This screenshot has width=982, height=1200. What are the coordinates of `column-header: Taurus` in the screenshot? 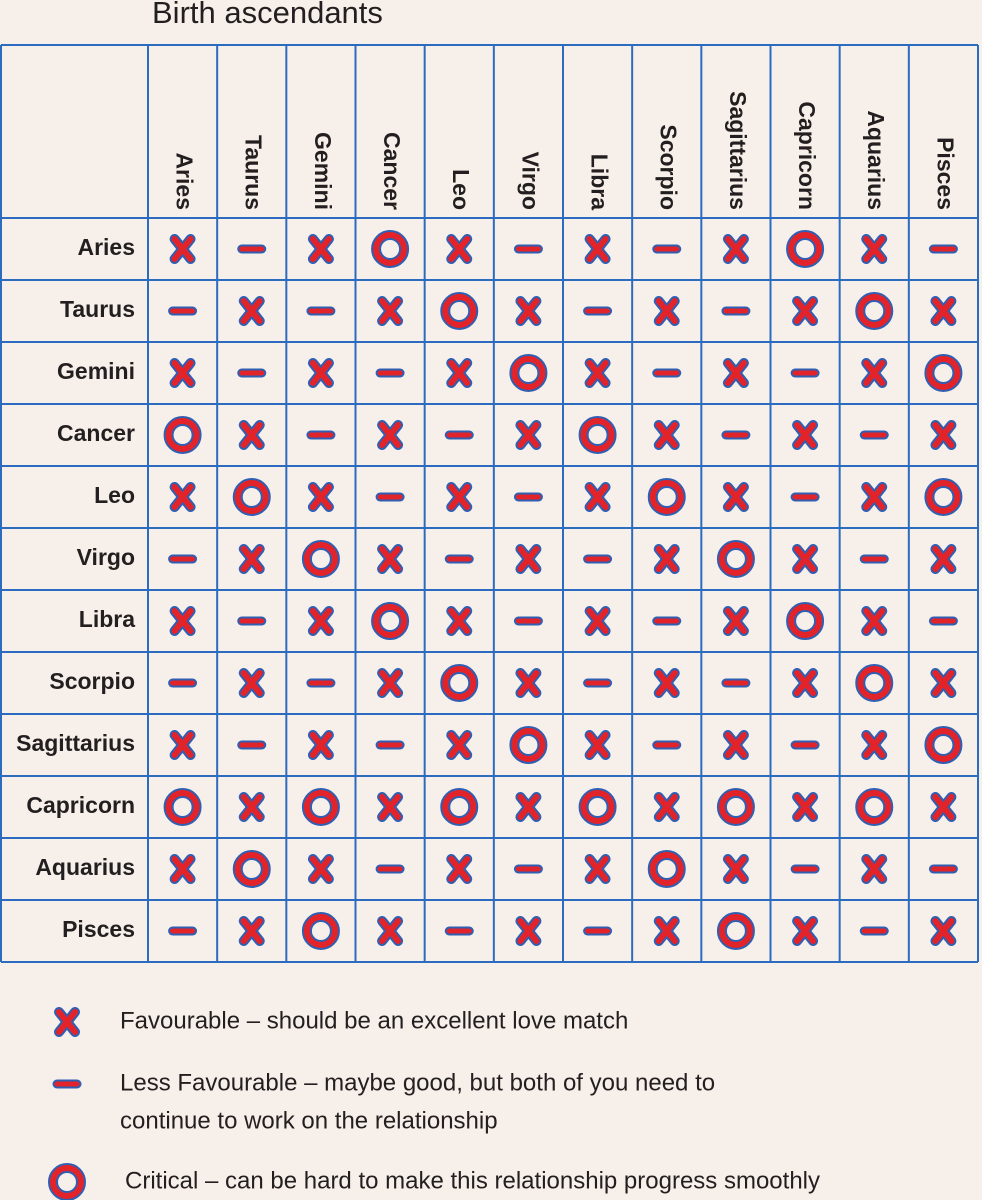 It's located at (254, 172).